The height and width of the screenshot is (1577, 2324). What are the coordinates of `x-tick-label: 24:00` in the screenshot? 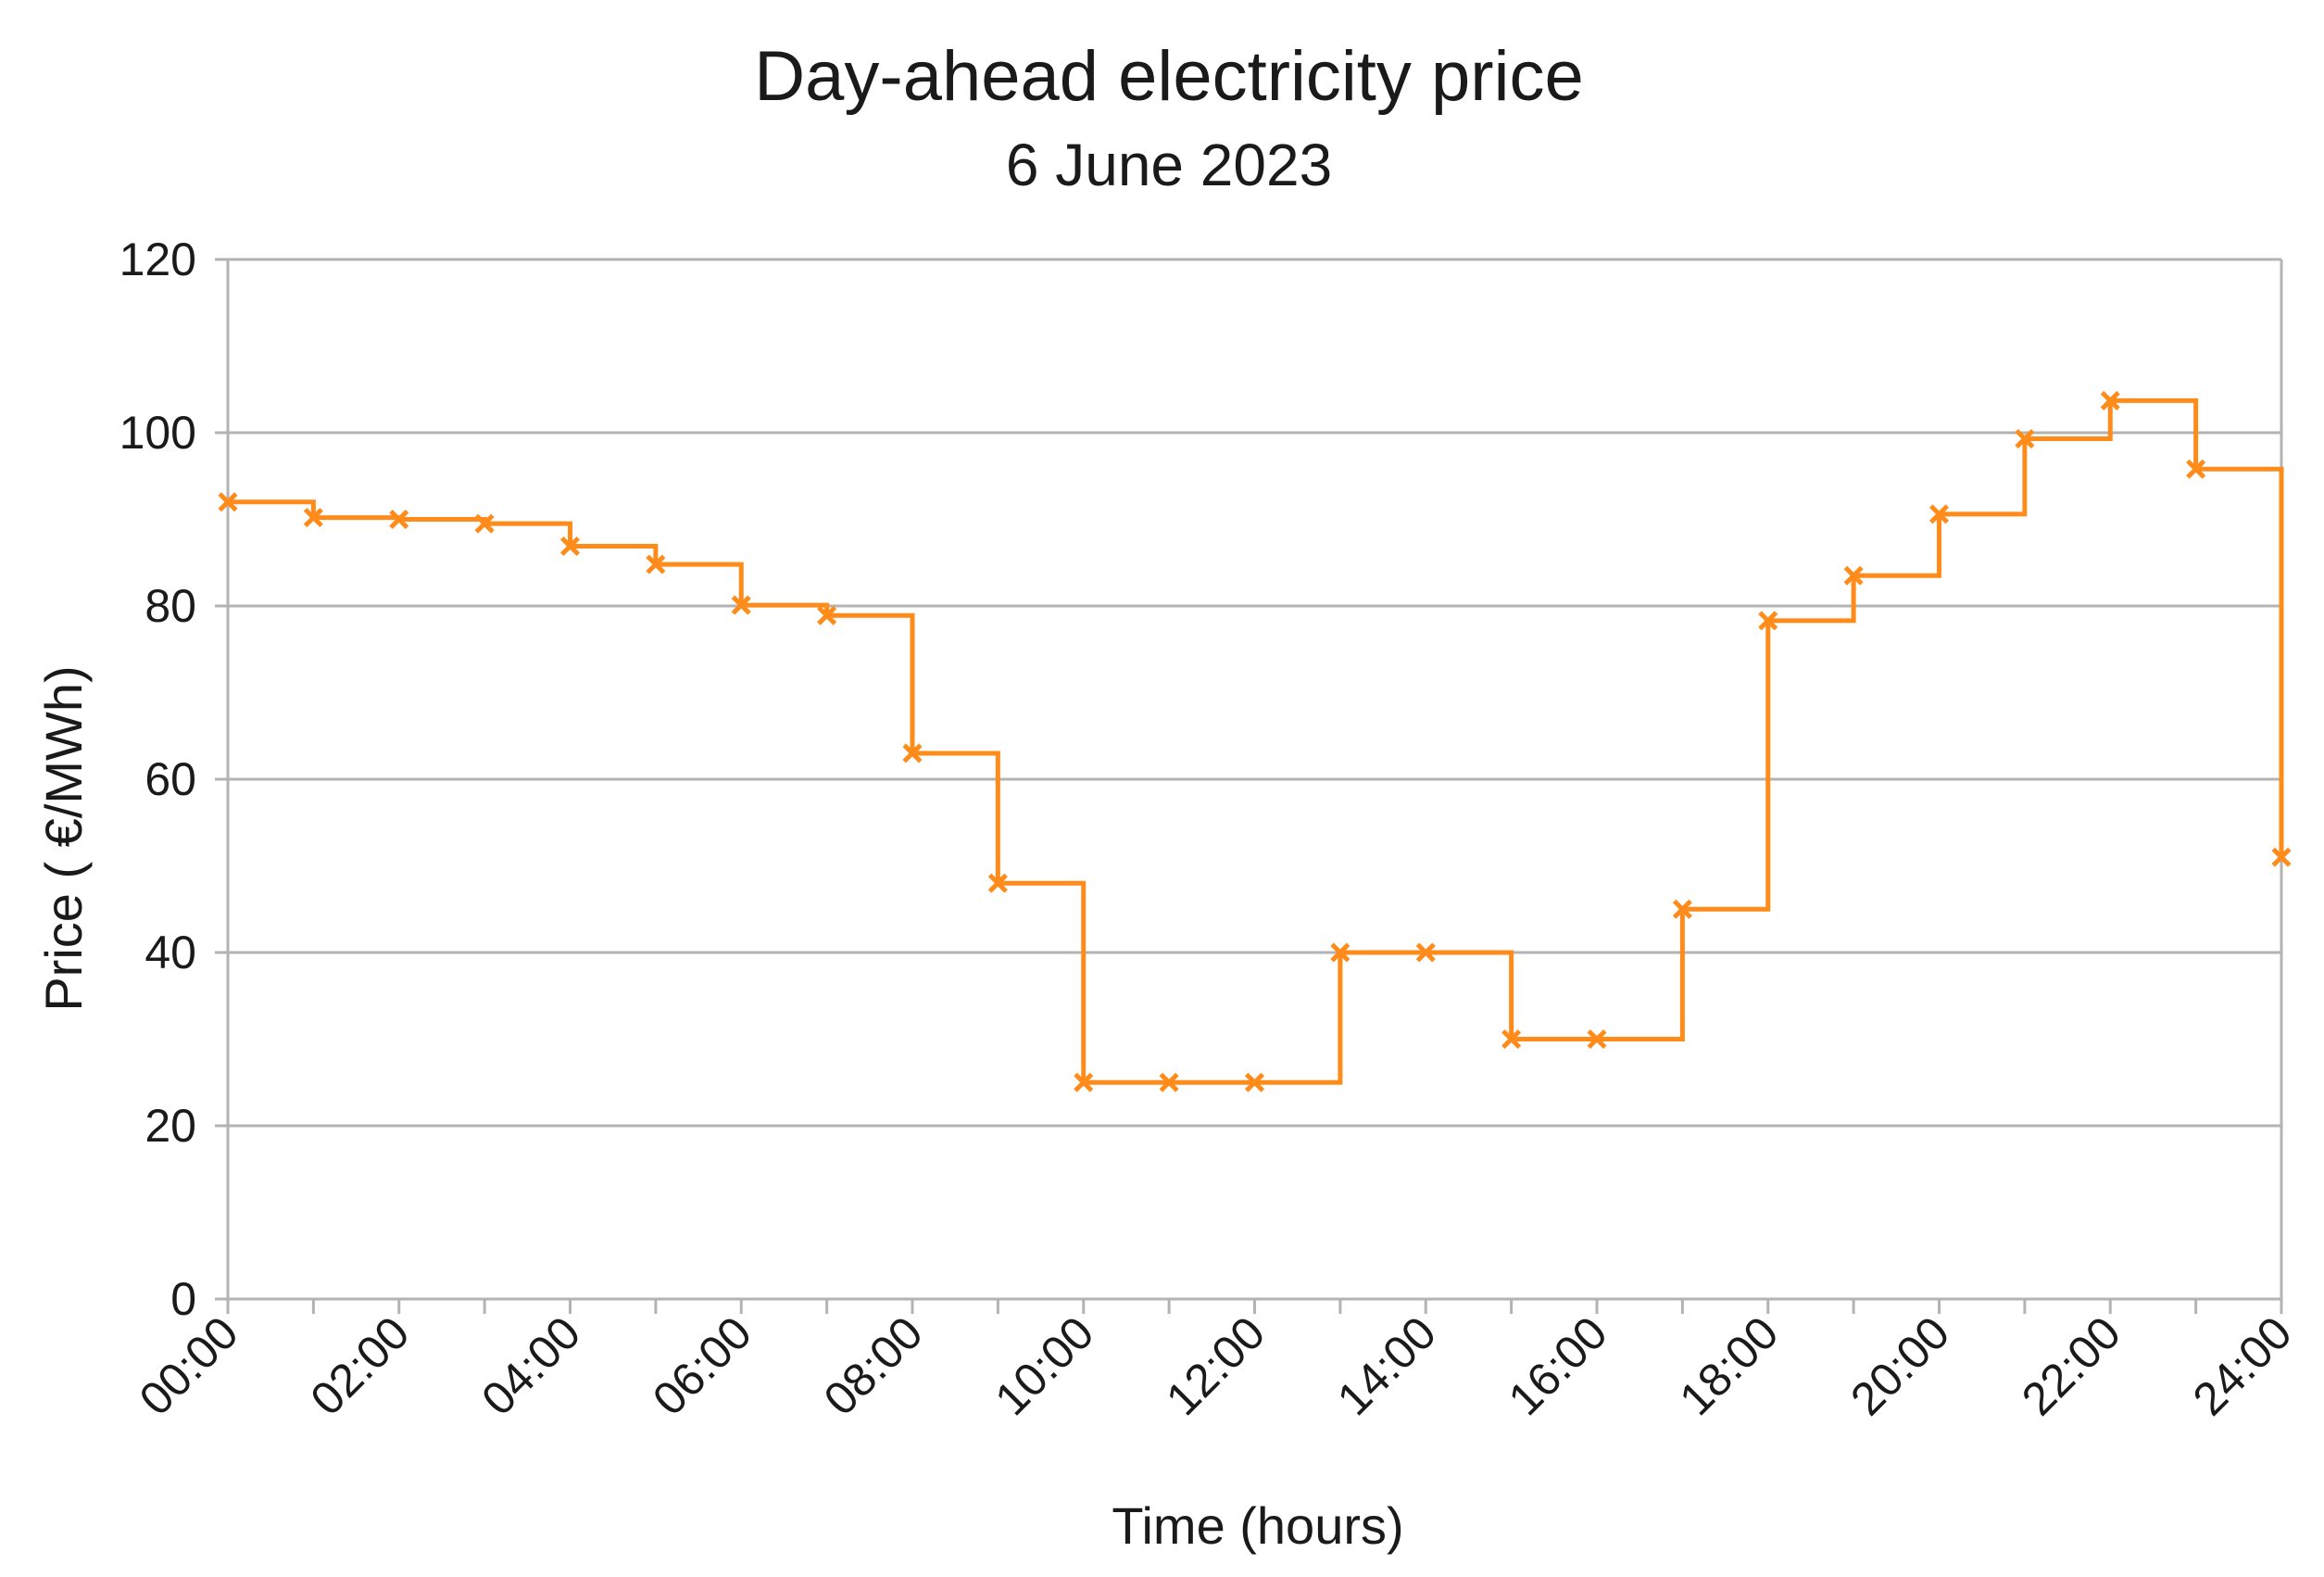 It's located at (2242, 1365).